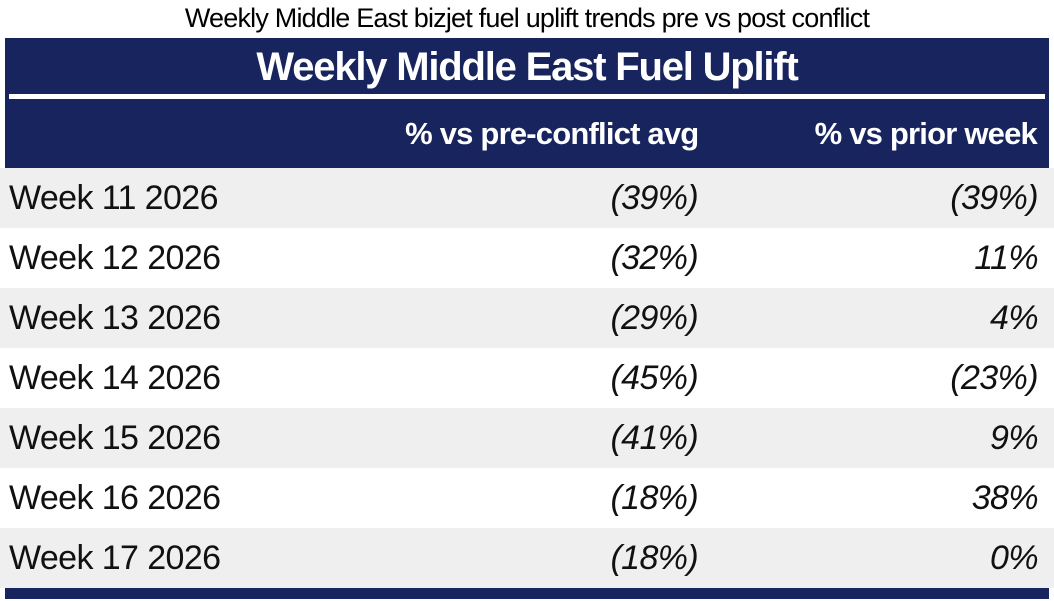 The image size is (1054, 601). What do you see at coordinates (115, 377) in the screenshot?
I see `week-label: Week 14 2026` at bounding box center [115, 377].